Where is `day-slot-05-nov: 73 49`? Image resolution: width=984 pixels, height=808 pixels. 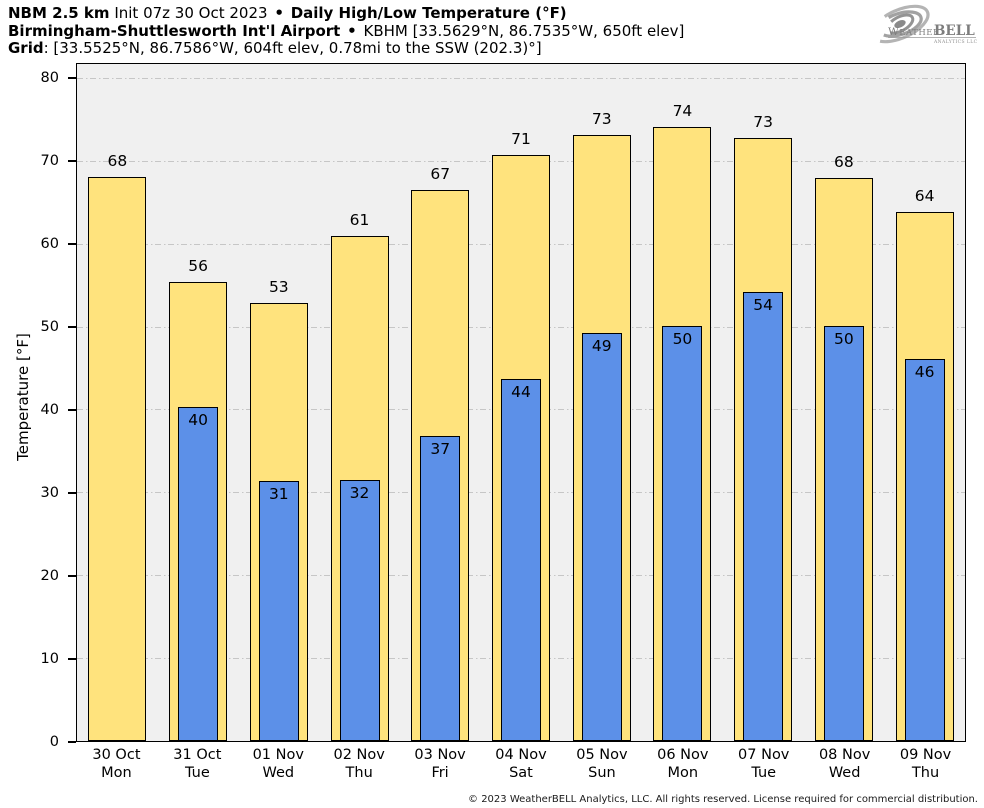
day-slot-05-nov: 73 49 is located at coordinates (601, 402).